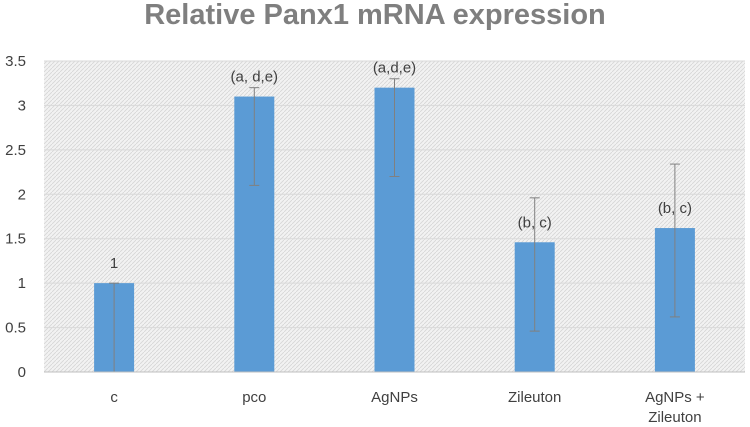 The height and width of the screenshot is (427, 750). I want to click on x-category-label: AgNPs, so click(394, 397).